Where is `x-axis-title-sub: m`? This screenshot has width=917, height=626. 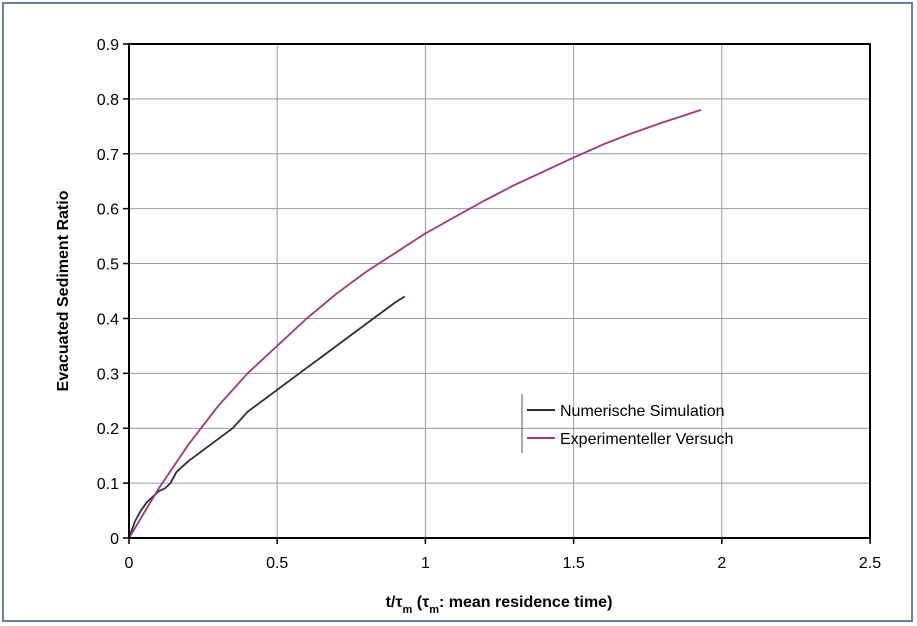
x-axis-title-sub: m is located at coordinates (408, 610).